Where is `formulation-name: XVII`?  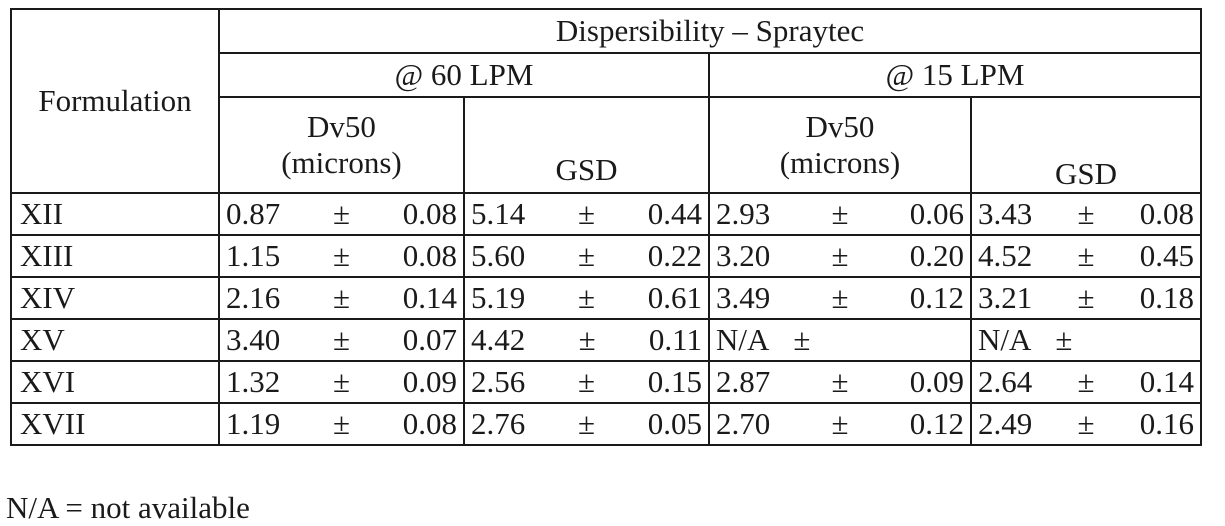
formulation-name: XVII is located at coordinates (115, 424).